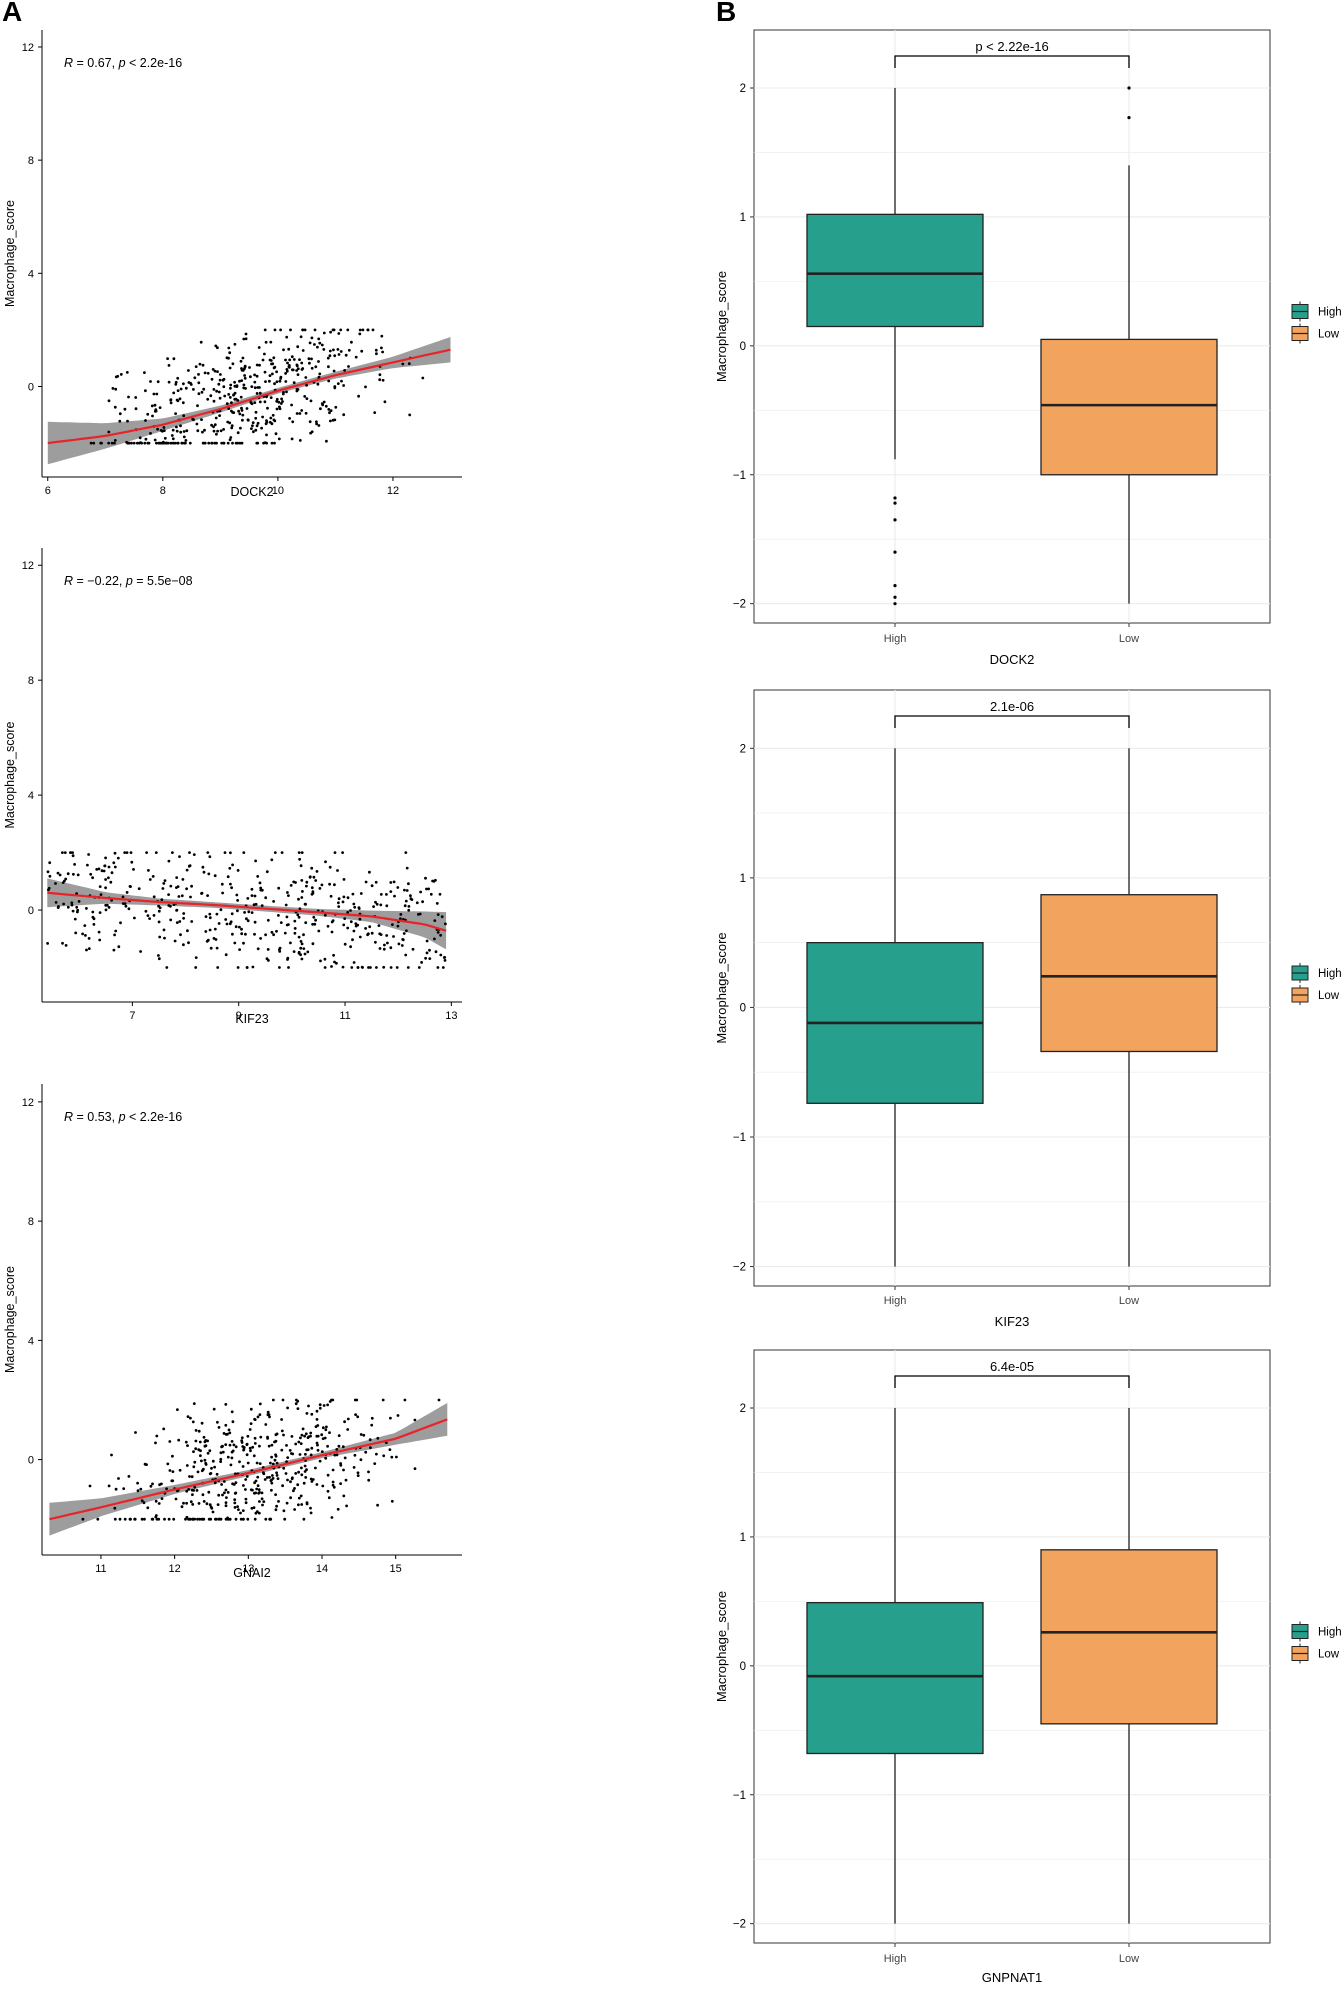 The width and height of the screenshot is (1344, 1989). What do you see at coordinates (10, 1319) in the screenshot?
I see `y-axis-title: Macrophage_score` at bounding box center [10, 1319].